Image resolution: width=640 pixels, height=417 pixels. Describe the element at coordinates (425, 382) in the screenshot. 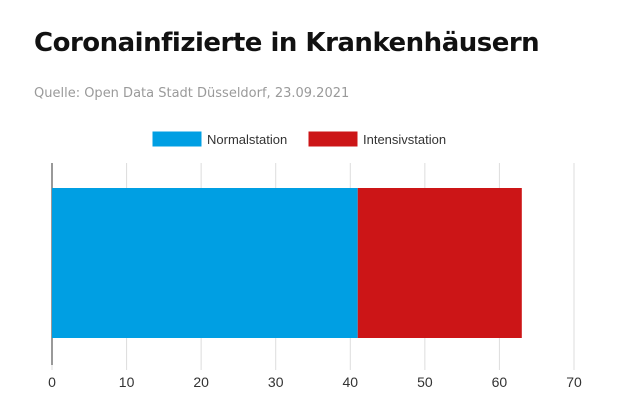

I see `x-tick-label: 50` at that location.